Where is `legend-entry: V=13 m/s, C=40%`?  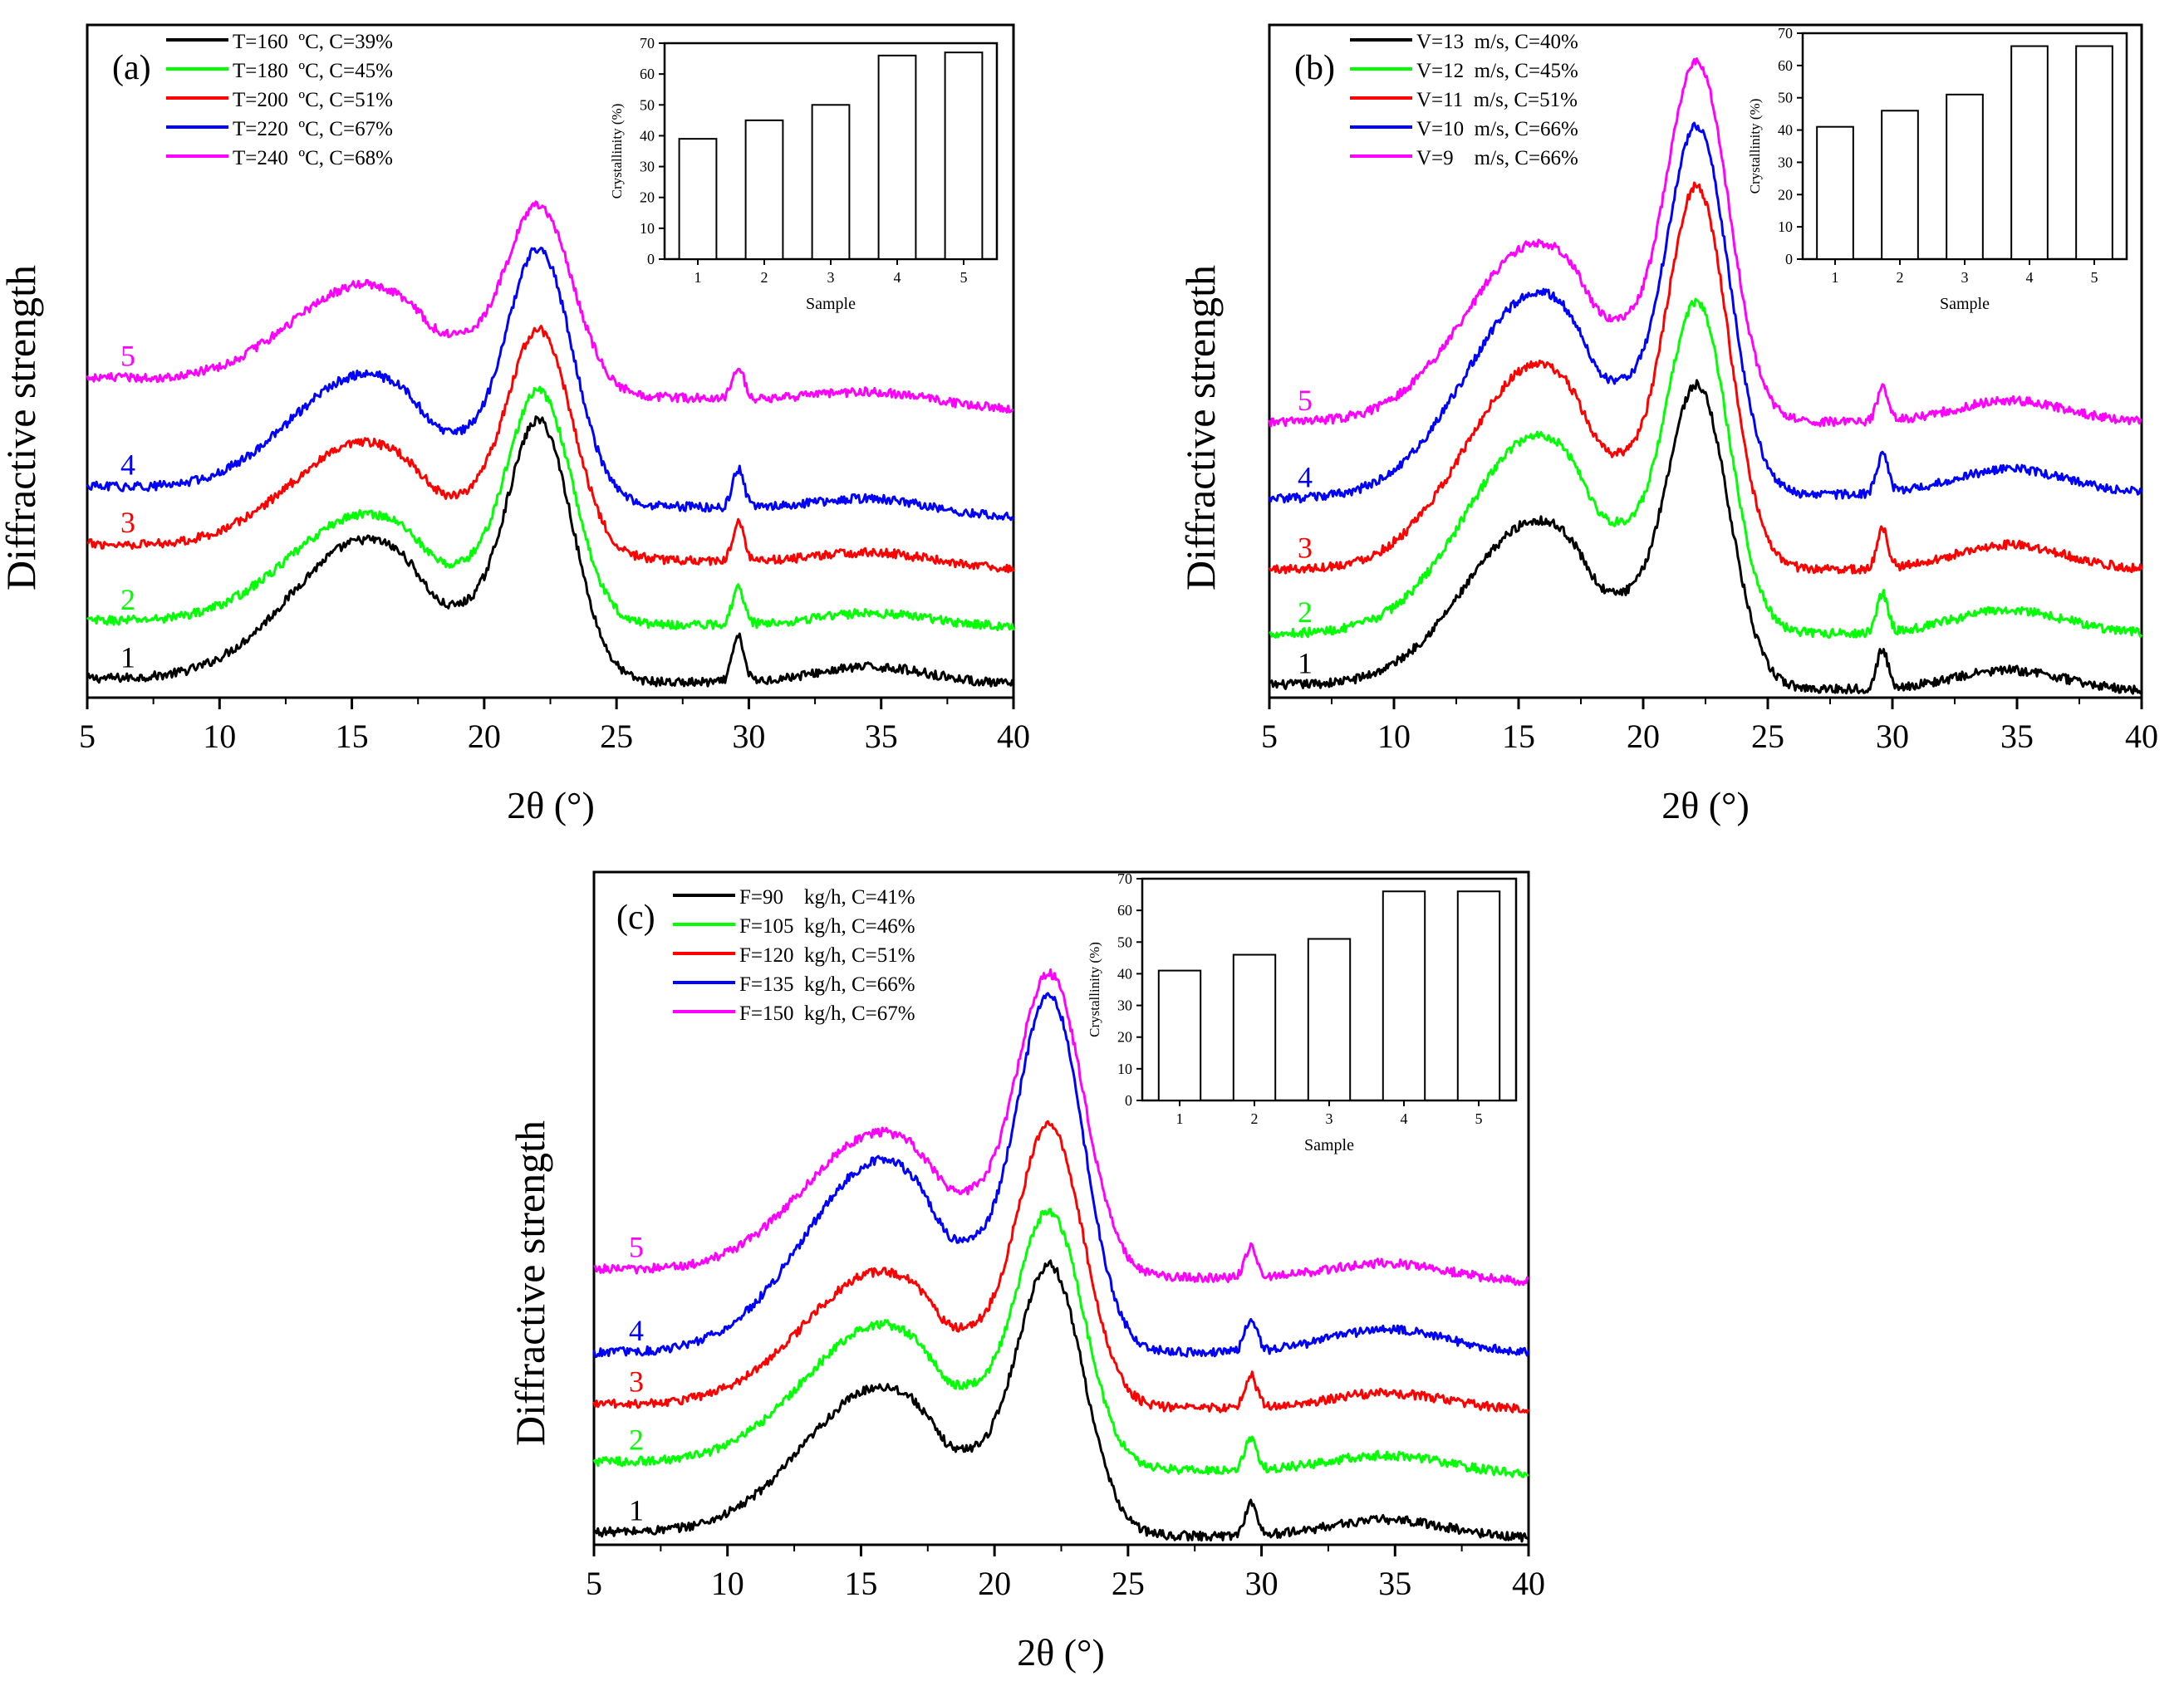
legend-entry: V=13 m/s, C=40% is located at coordinates (1497, 42).